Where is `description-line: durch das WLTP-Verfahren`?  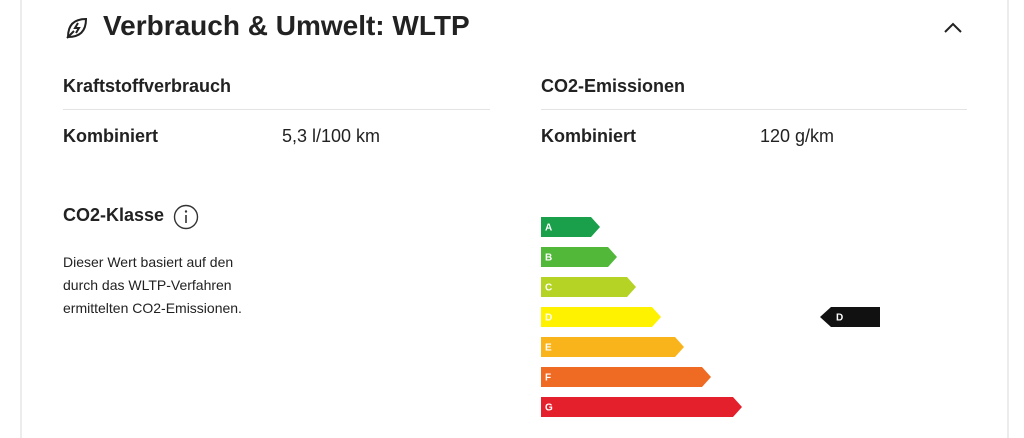 description-line: durch das WLTP-Verfahren is located at coordinates (147, 285).